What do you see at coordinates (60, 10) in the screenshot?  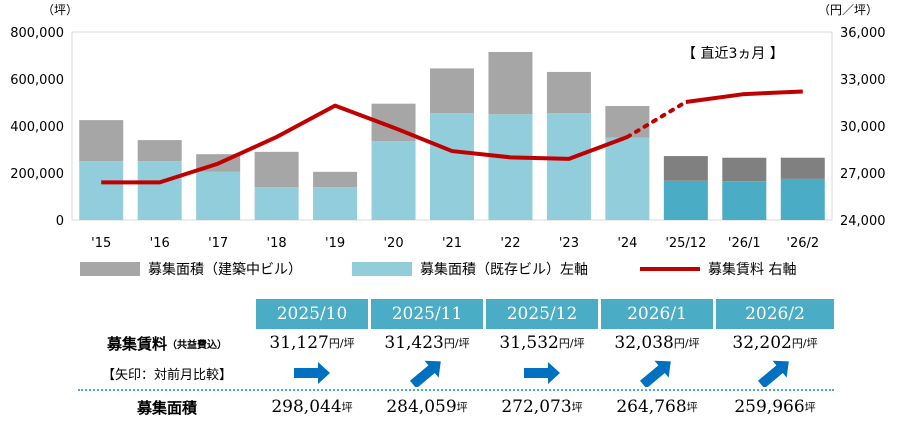 I see `left-axis-unit: （坪）` at bounding box center [60, 10].